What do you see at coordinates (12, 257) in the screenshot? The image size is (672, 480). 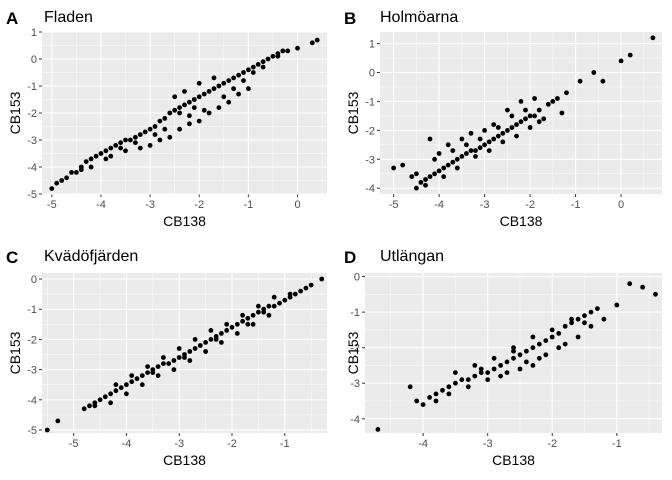 I see `panel-tag: C` at bounding box center [12, 257].